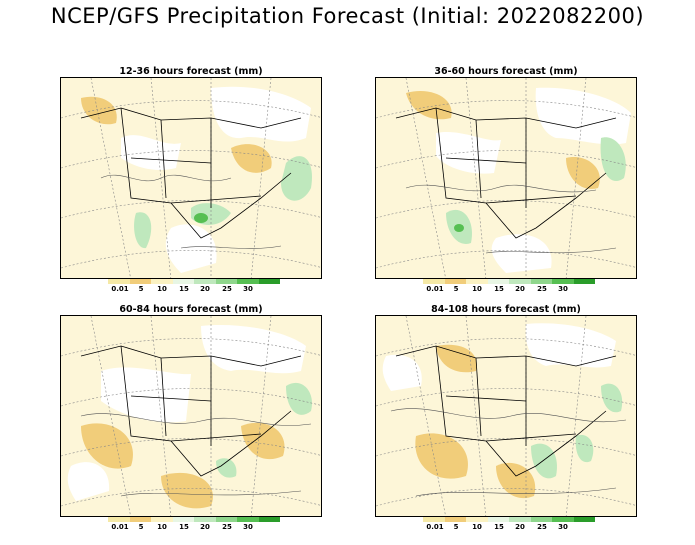 This screenshot has height=545, width=695. Describe the element at coordinates (191, 309) in the screenshot. I see `panel-title: 60-84 hours forecast (mm)` at that location.